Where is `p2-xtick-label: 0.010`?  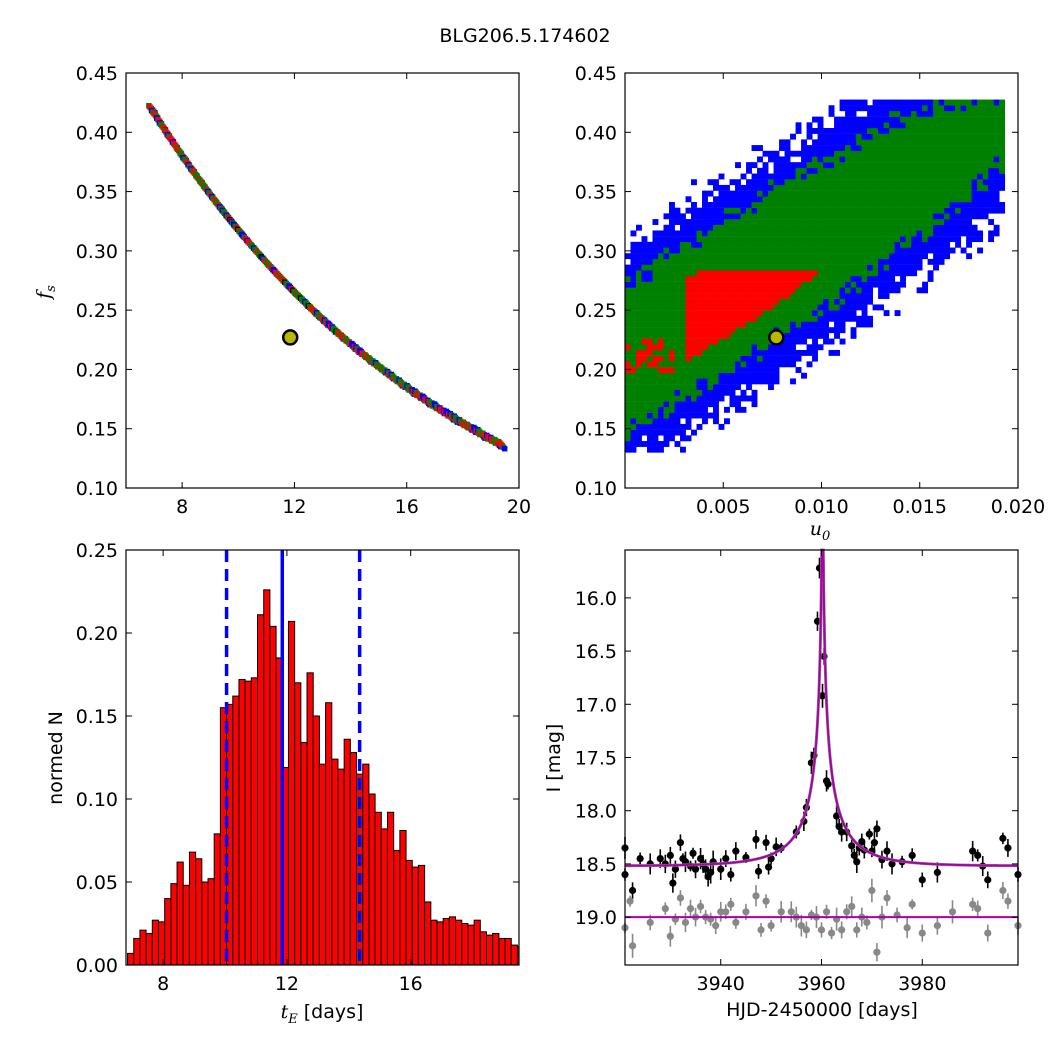
p2-xtick-label: 0.010 is located at coordinates (821, 507).